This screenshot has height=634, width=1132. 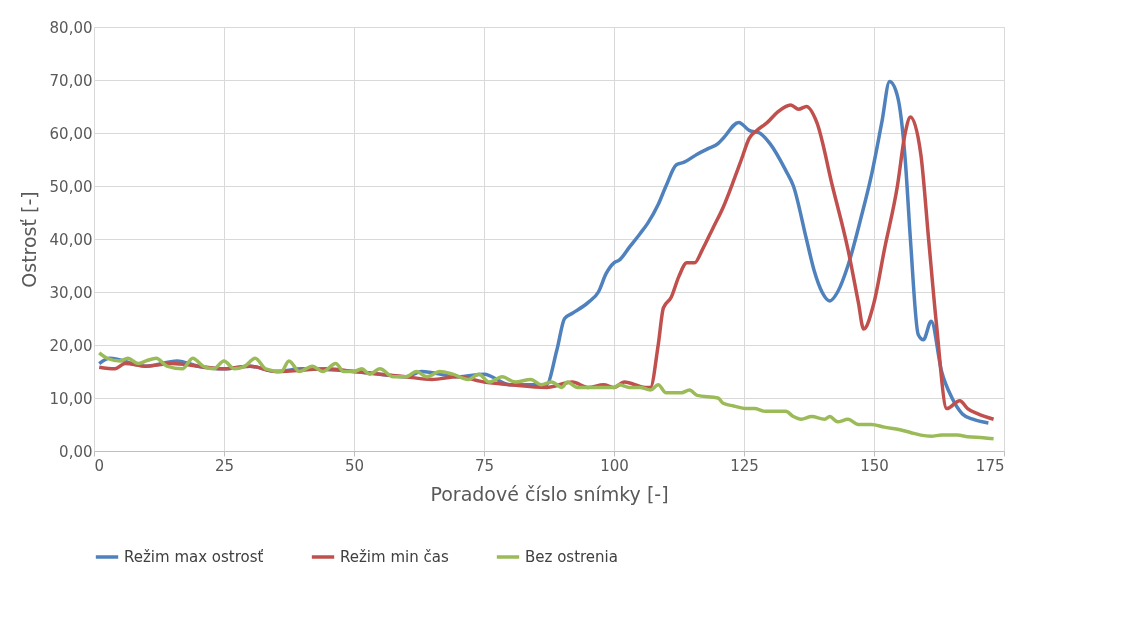 I want to click on y-tick-label: 50,00, so click(x=71, y=186).